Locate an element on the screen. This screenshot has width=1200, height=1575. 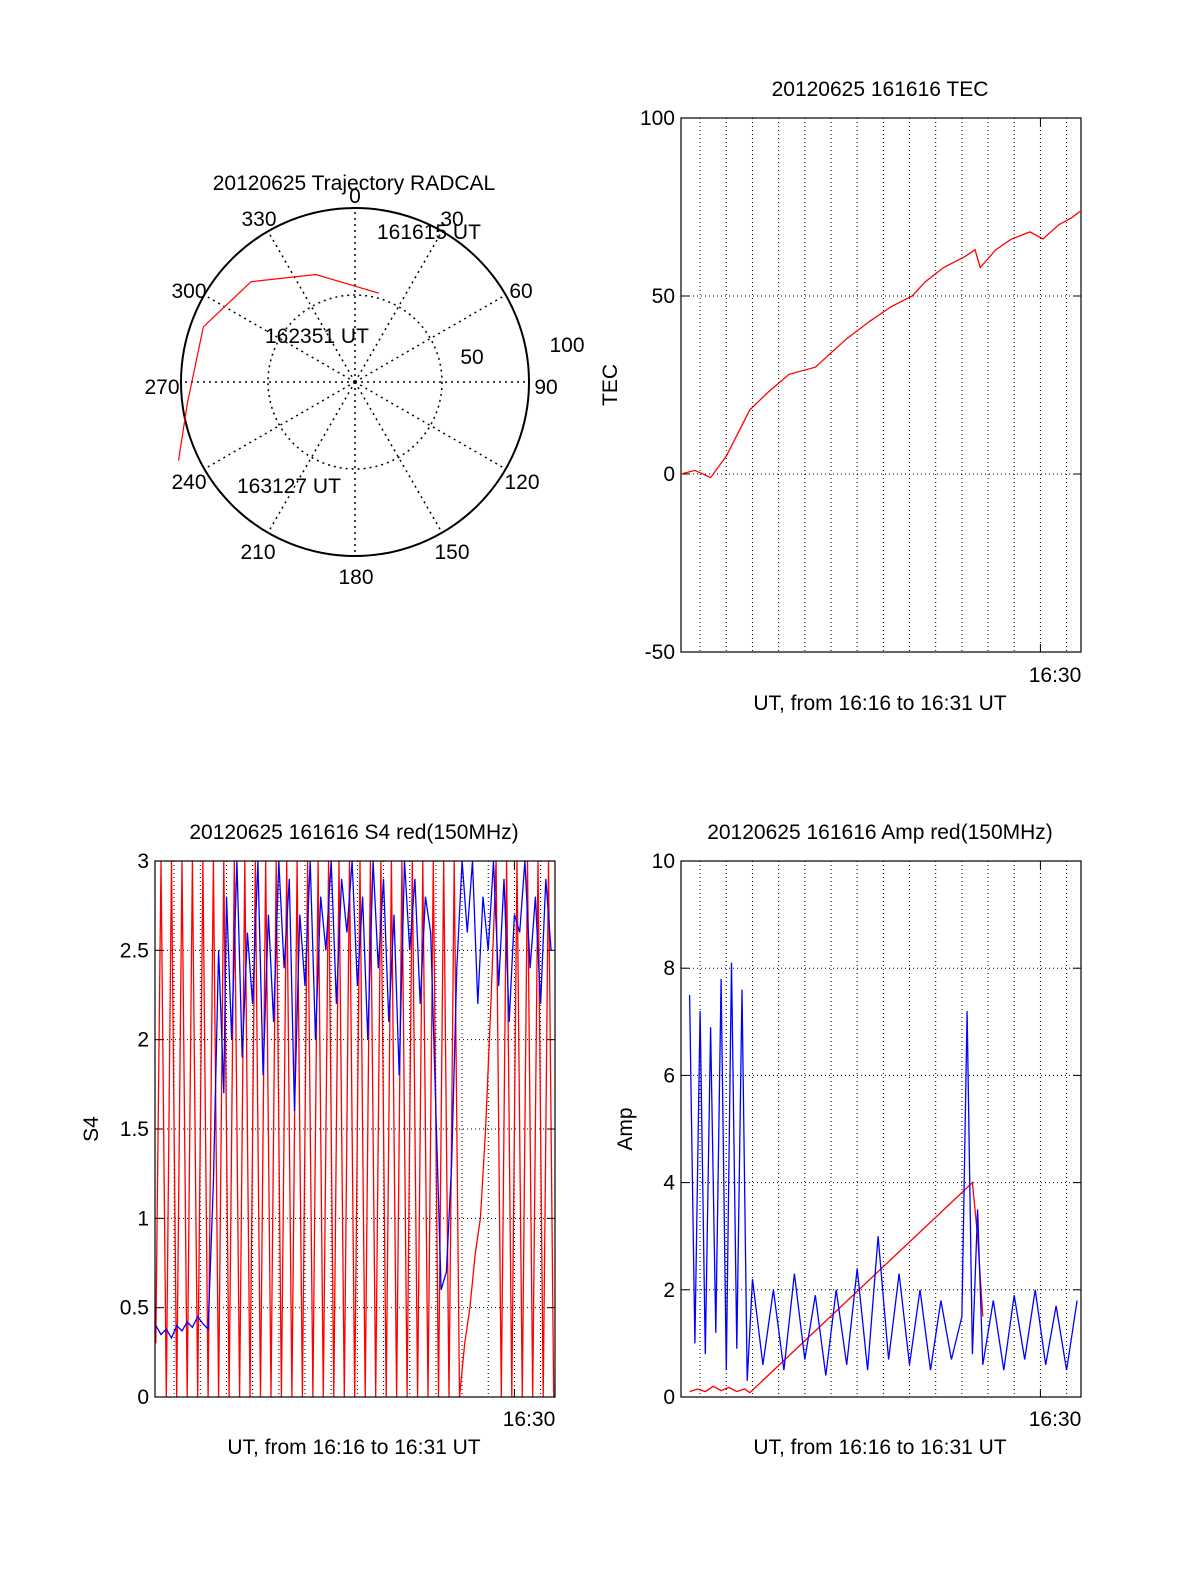
s4-series-red-line is located at coordinates (355, 1129).